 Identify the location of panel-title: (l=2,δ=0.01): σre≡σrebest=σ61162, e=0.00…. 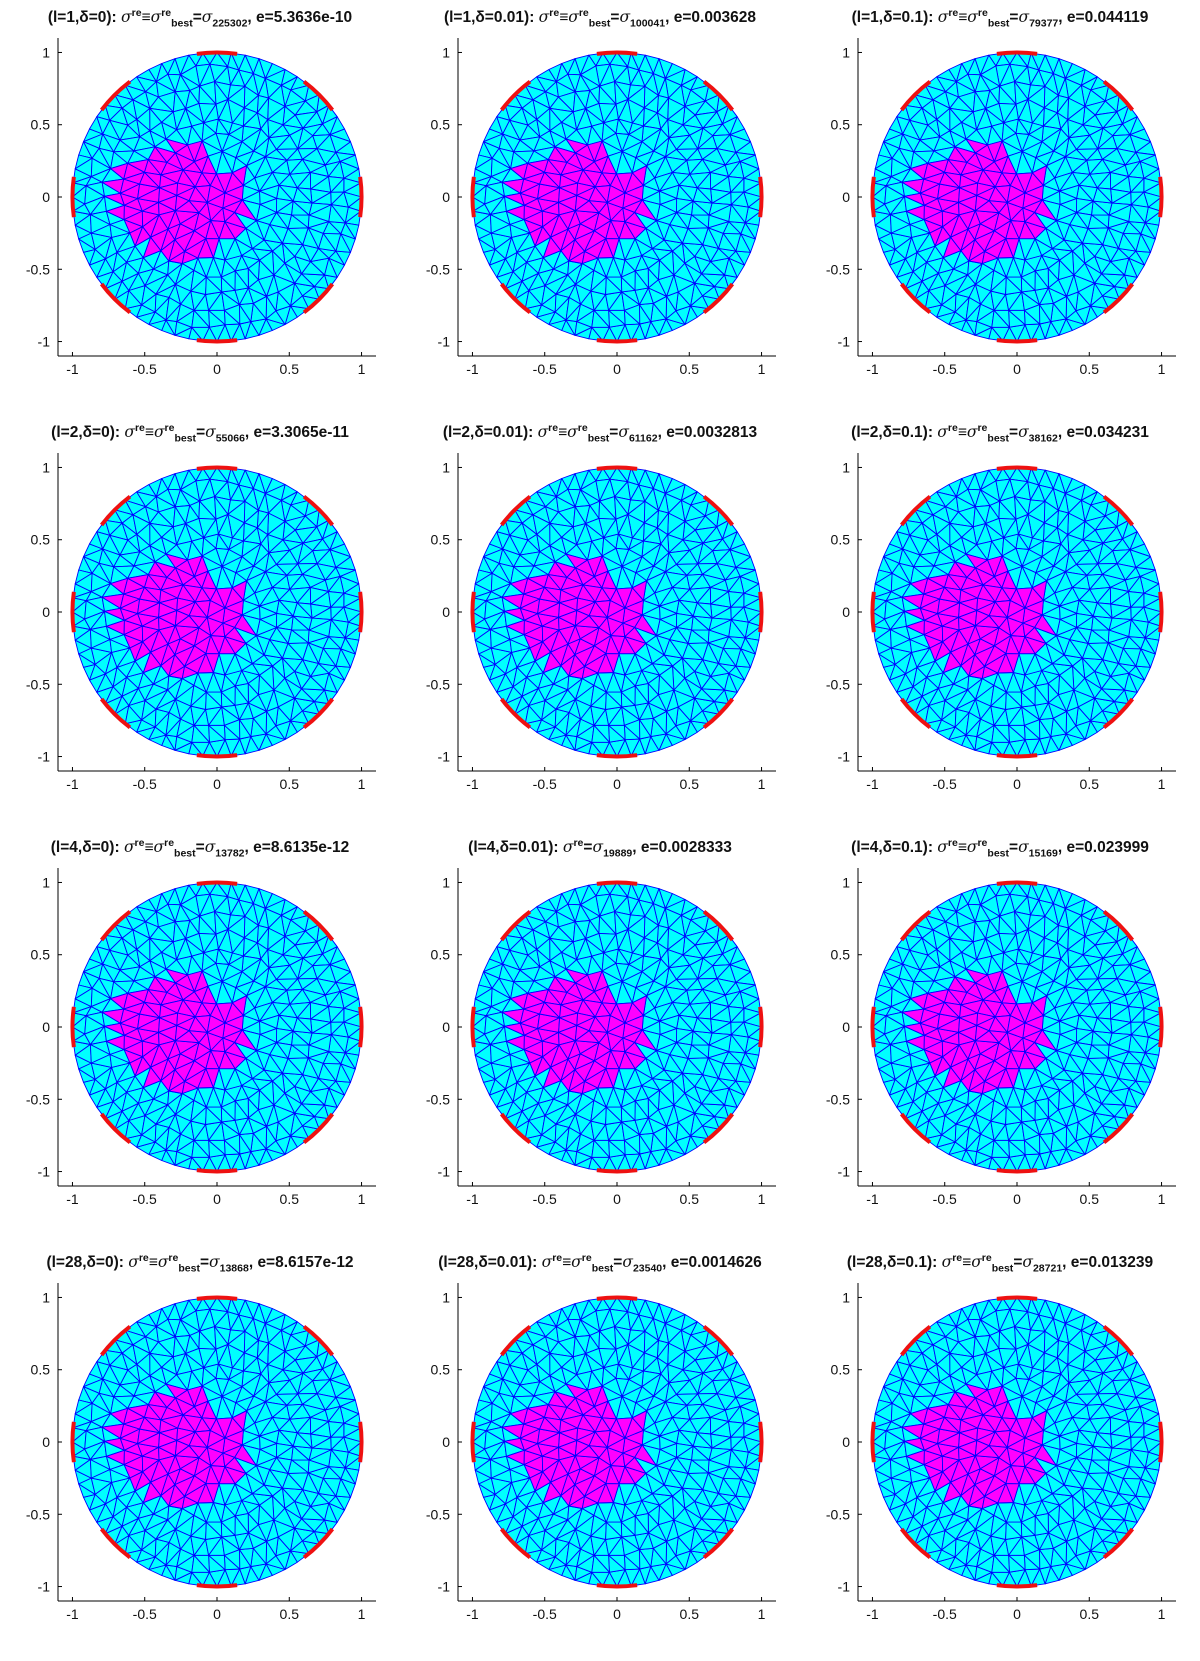
(600, 433).